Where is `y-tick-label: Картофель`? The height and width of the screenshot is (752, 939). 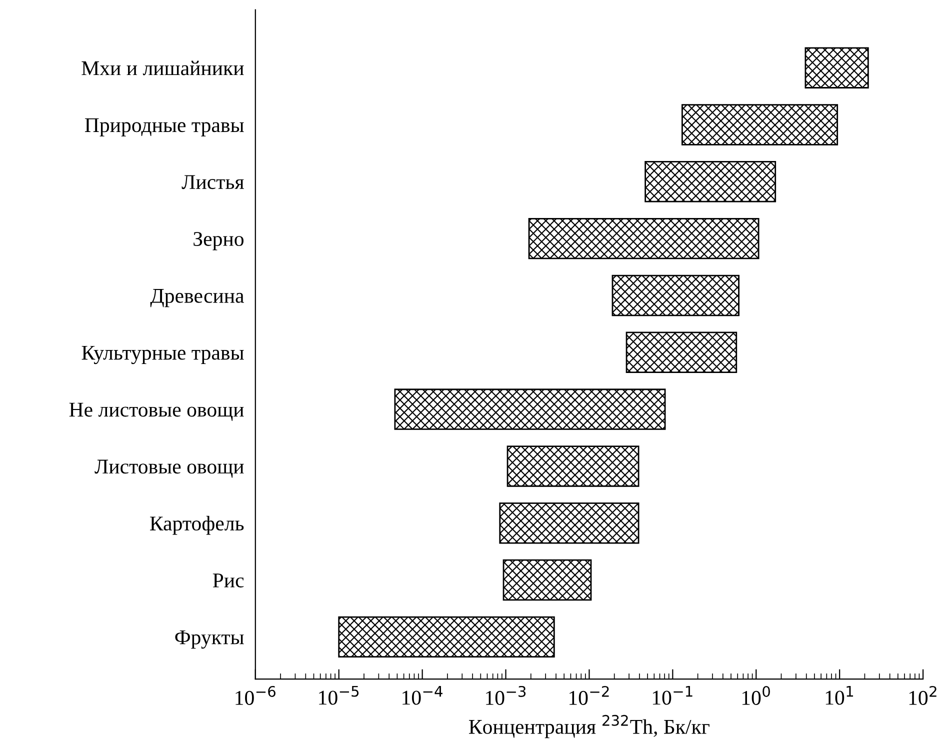 y-tick-label: Картофель is located at coordinates (197, 525).